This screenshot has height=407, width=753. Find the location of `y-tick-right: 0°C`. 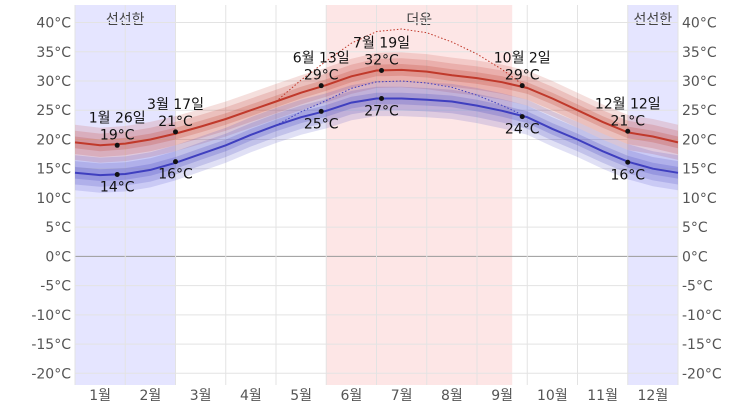

y-tick-right: 0°C is located at coordinates (695, 257).